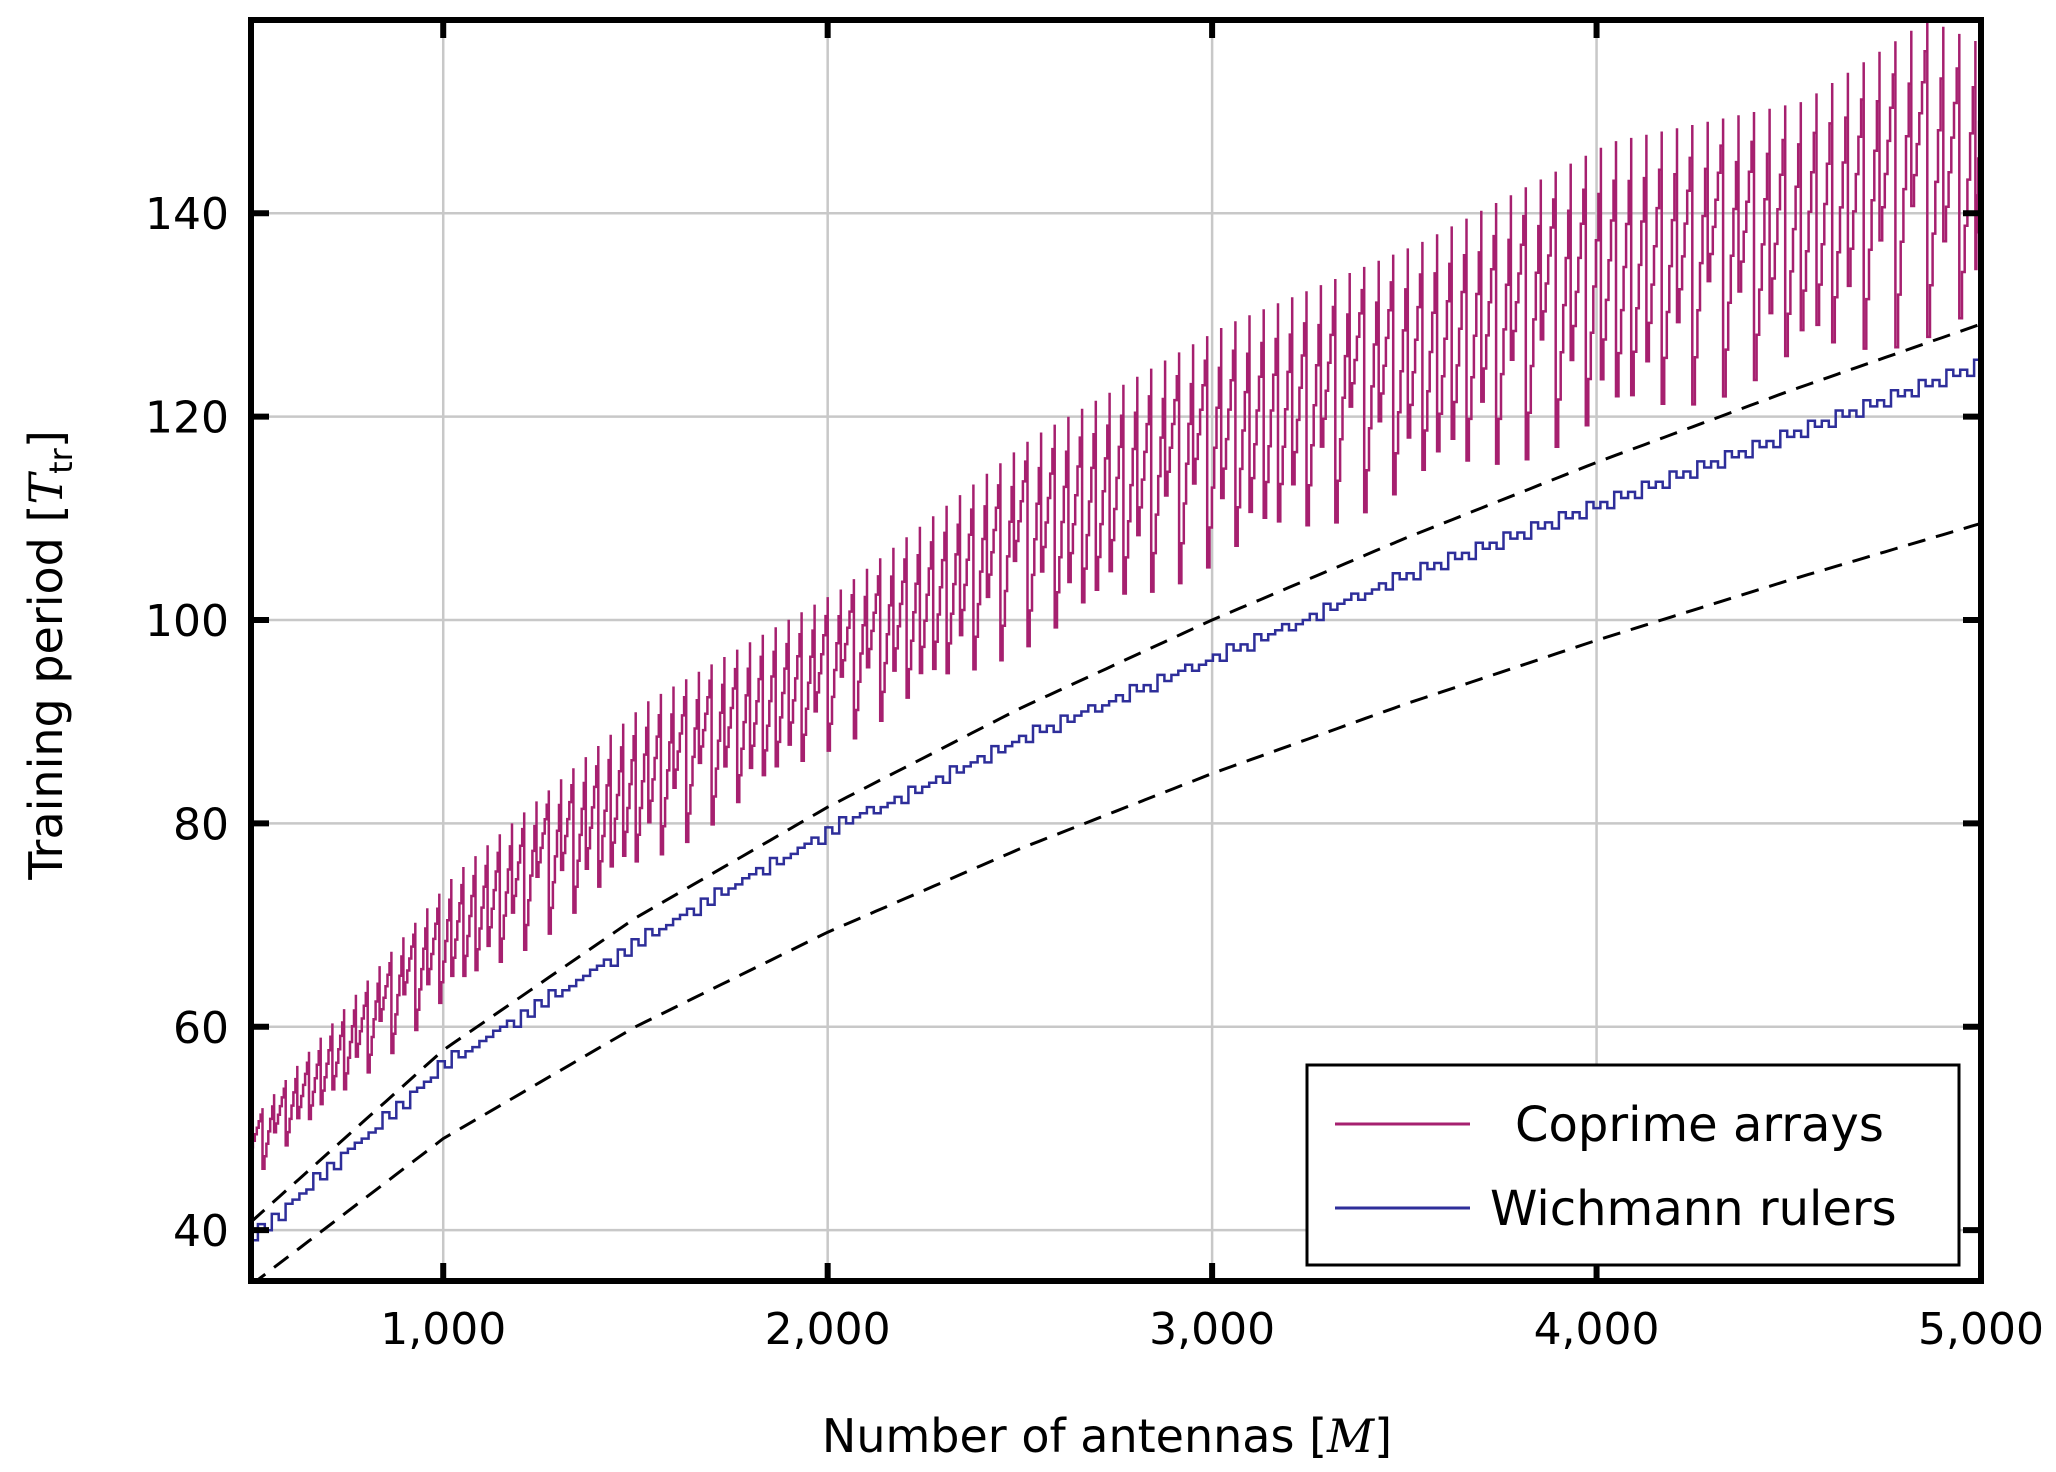 The width and height of the screenshot is (2056, 1472). Describe the element at coordinates (49, 655) in the screenshot. I see `y-axis-label: Training period [Ttr]` at that location.